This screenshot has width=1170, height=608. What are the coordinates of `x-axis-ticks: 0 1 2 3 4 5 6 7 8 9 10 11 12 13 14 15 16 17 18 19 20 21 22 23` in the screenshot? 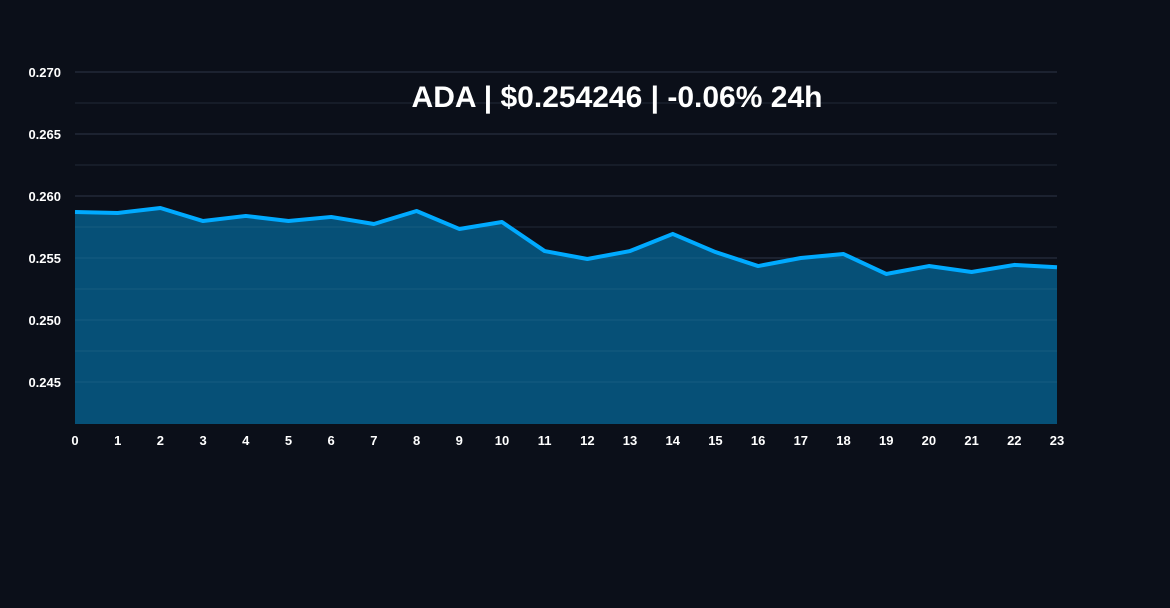 It's located at (567, 440).